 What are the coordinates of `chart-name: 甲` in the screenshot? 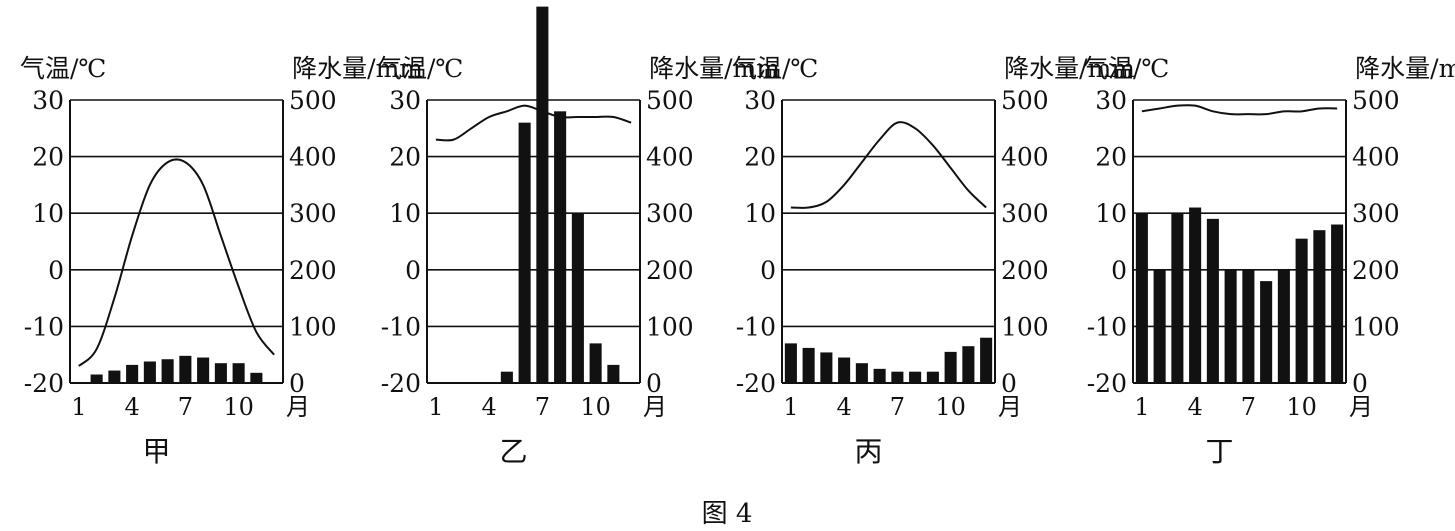 It's located at (156, 451).